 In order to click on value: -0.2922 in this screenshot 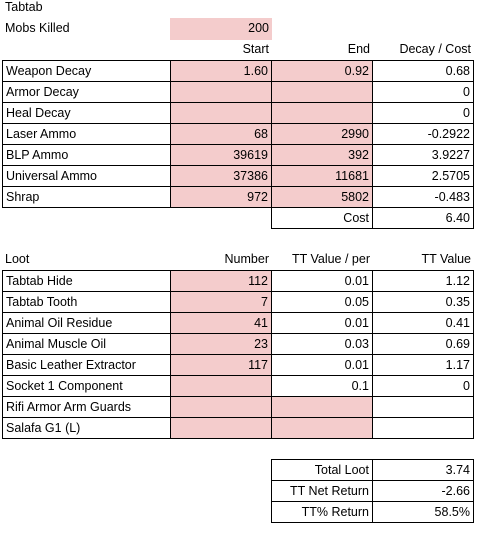, I will do `click(423, 134)`.